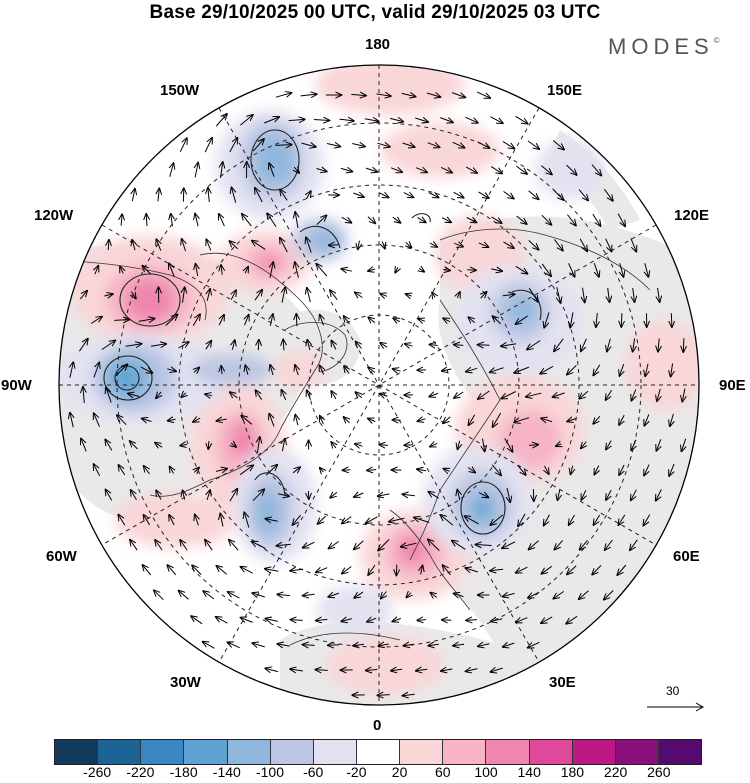  I want to click on colorbar-tick-label: -60, so click(313, 772).